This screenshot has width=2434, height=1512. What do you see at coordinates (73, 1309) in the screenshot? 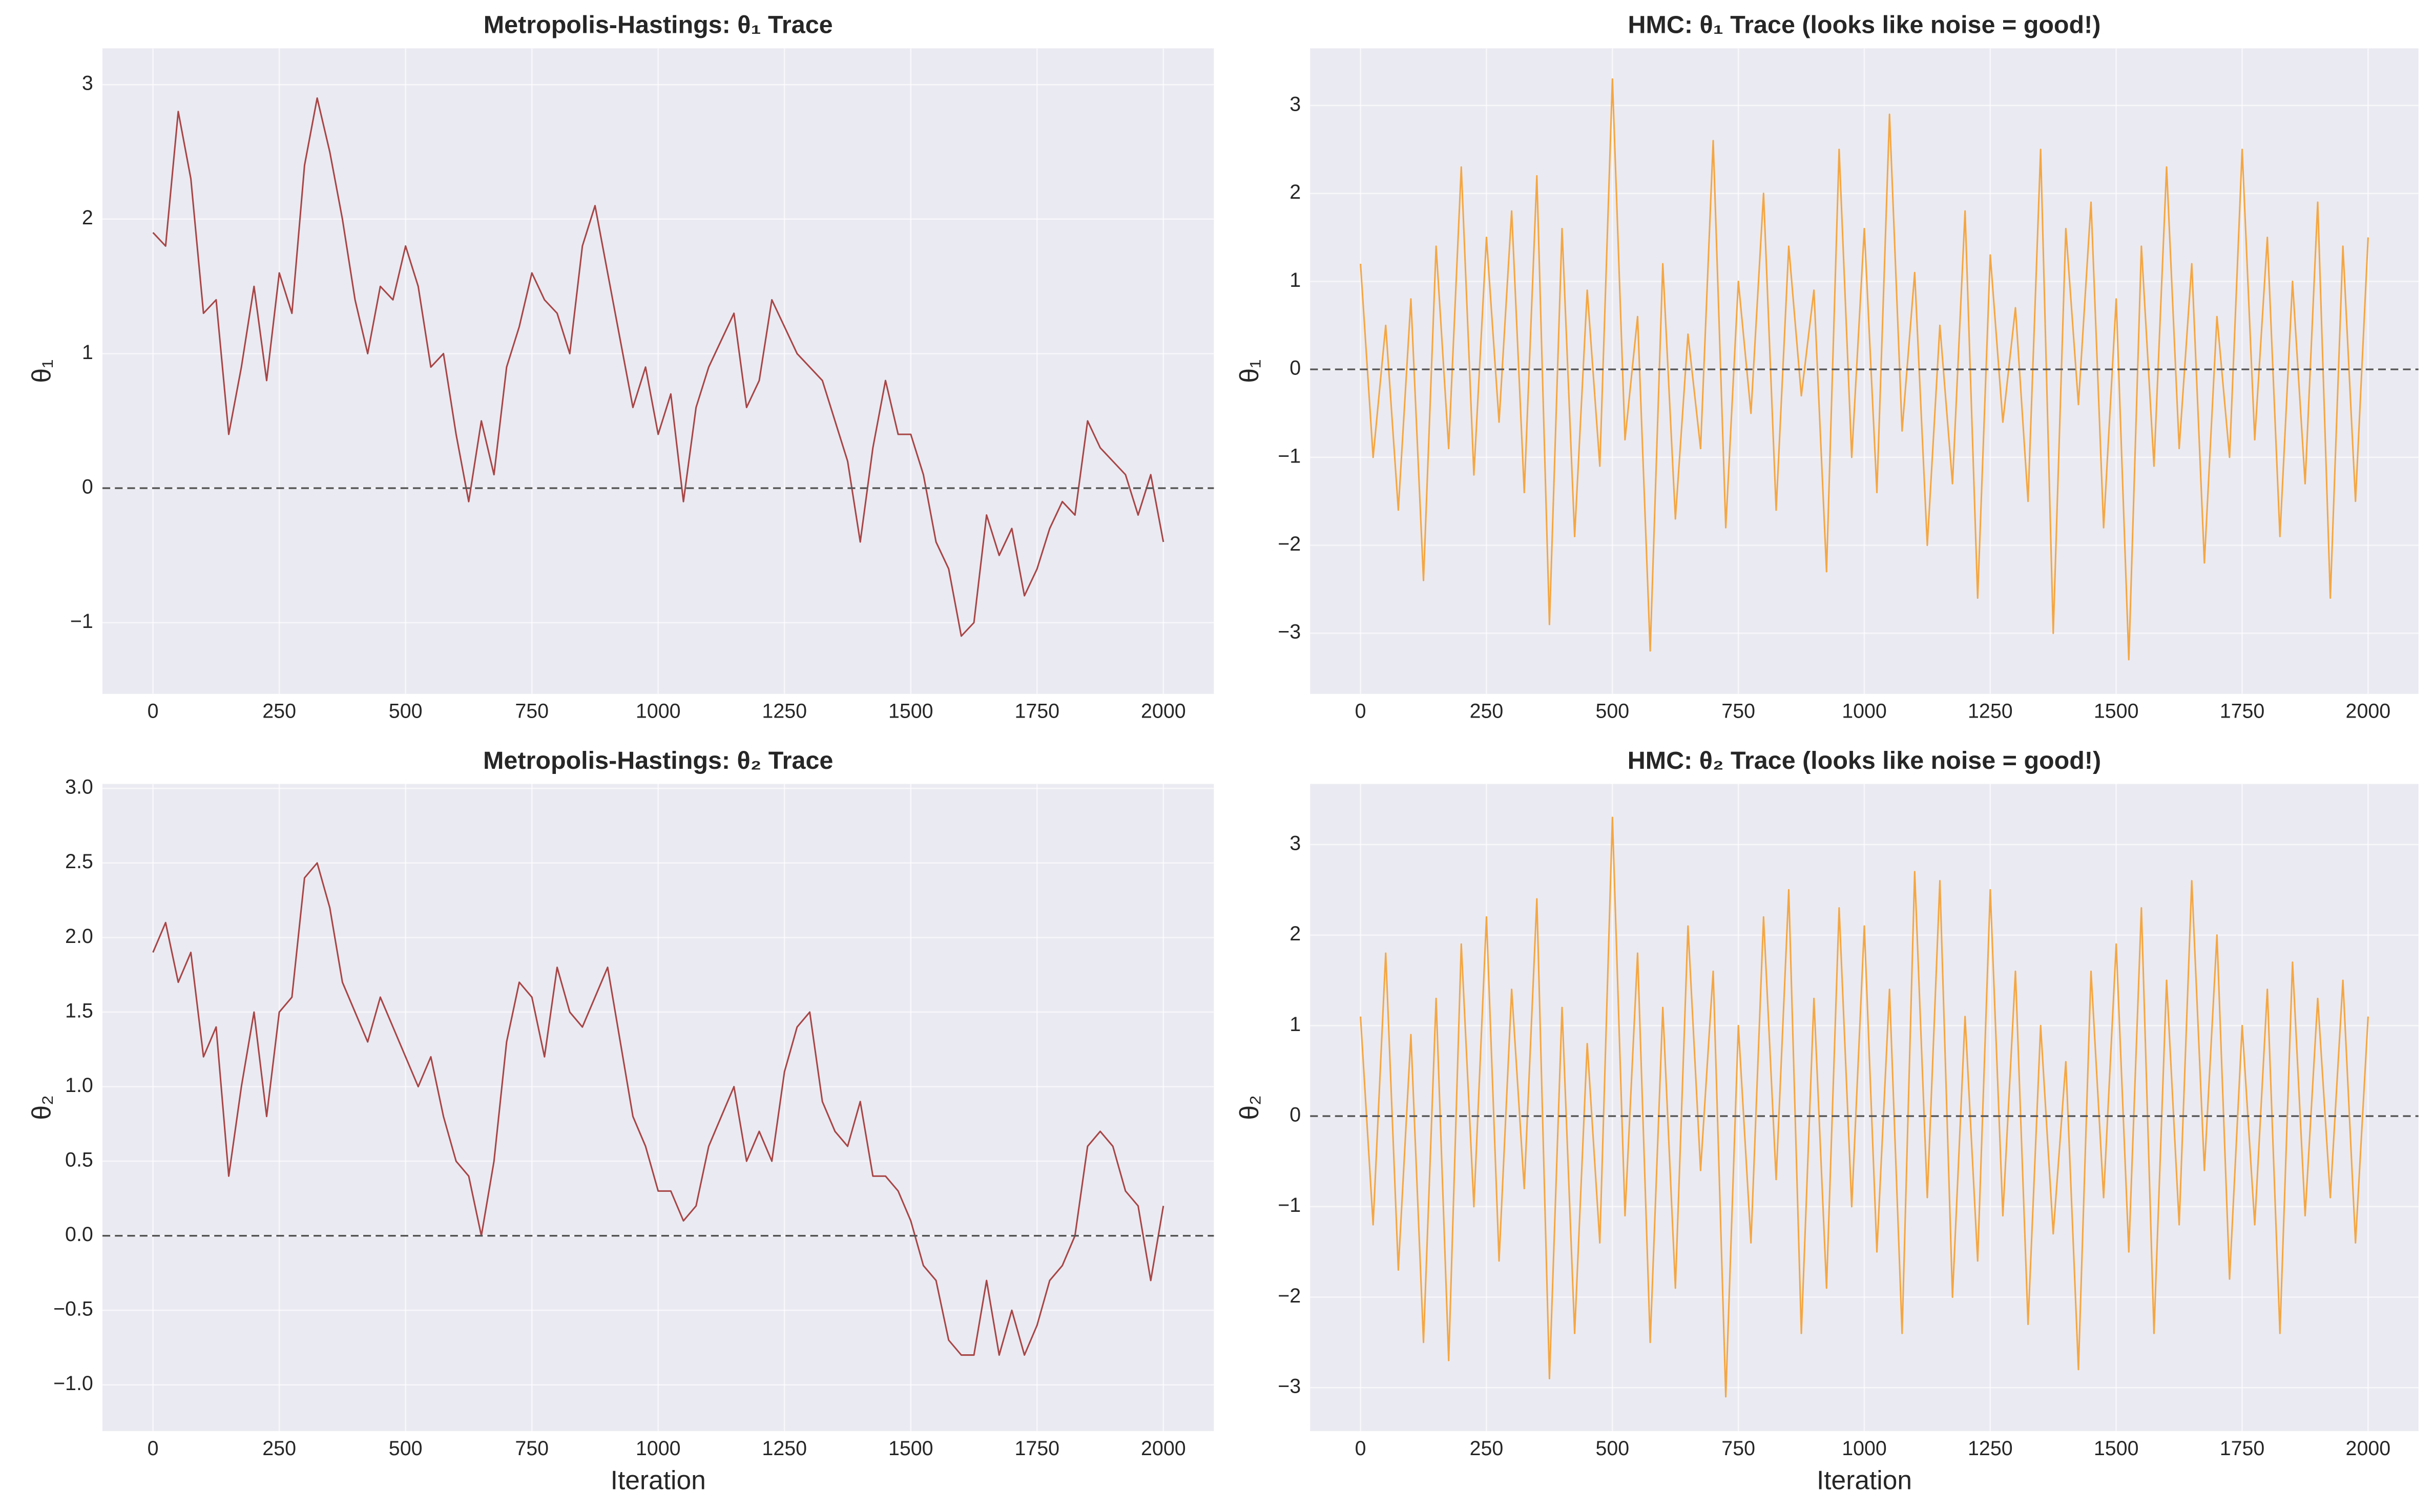
I see `y-tick-label: −0.5` at bounding box center [73, 1309].